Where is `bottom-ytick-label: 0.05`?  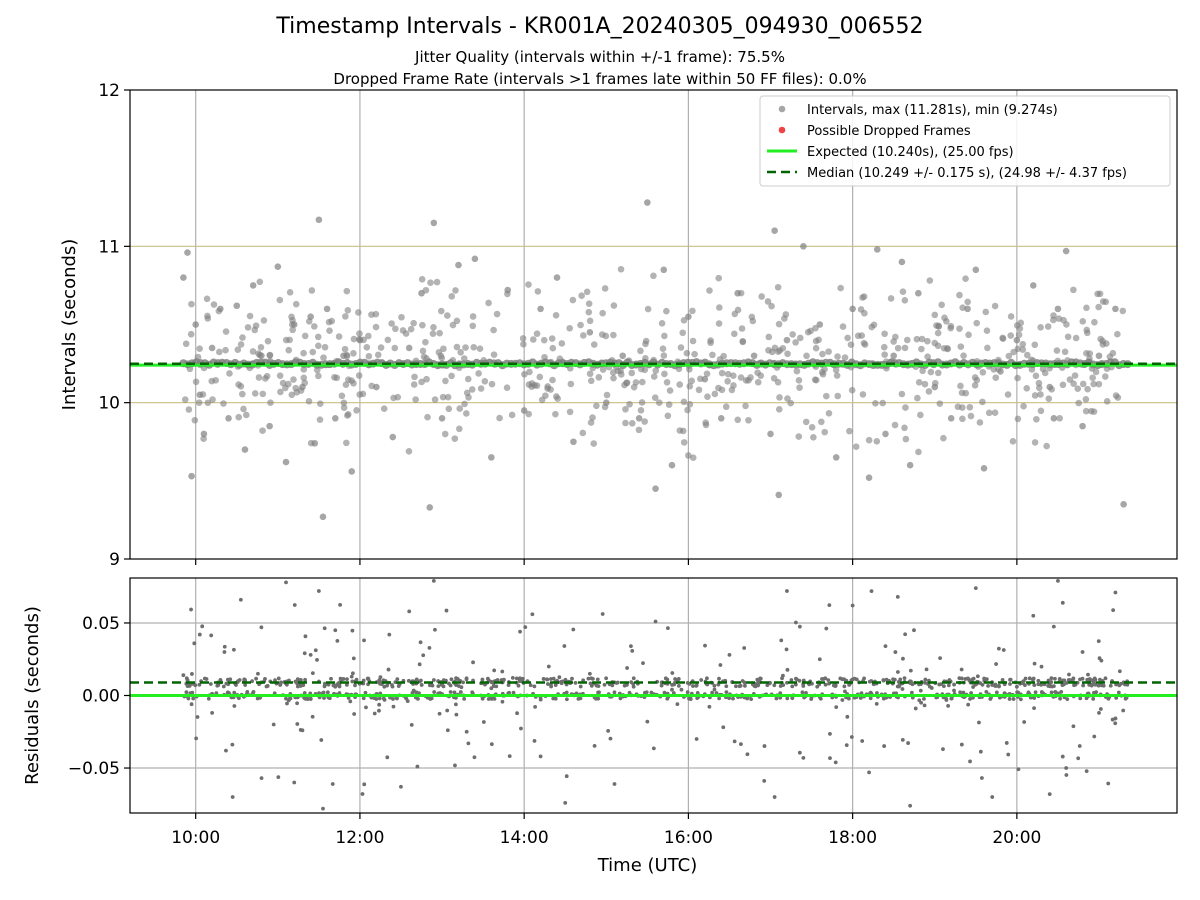 bottom-ytick-label: 0.05 is located at coordinates (101, 624).